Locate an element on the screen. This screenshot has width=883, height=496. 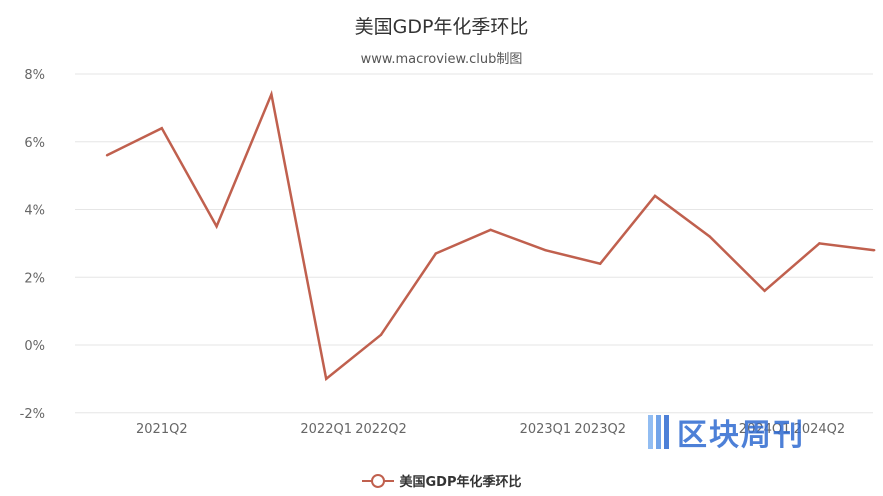
y-tick-label: 0% is located at coordinates (34, 346).